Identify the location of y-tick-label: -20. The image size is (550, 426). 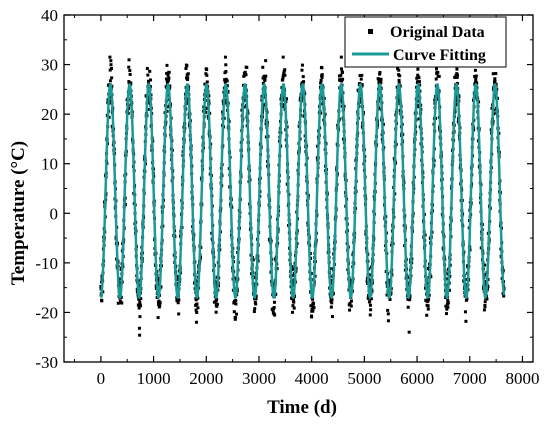
(46, 312).